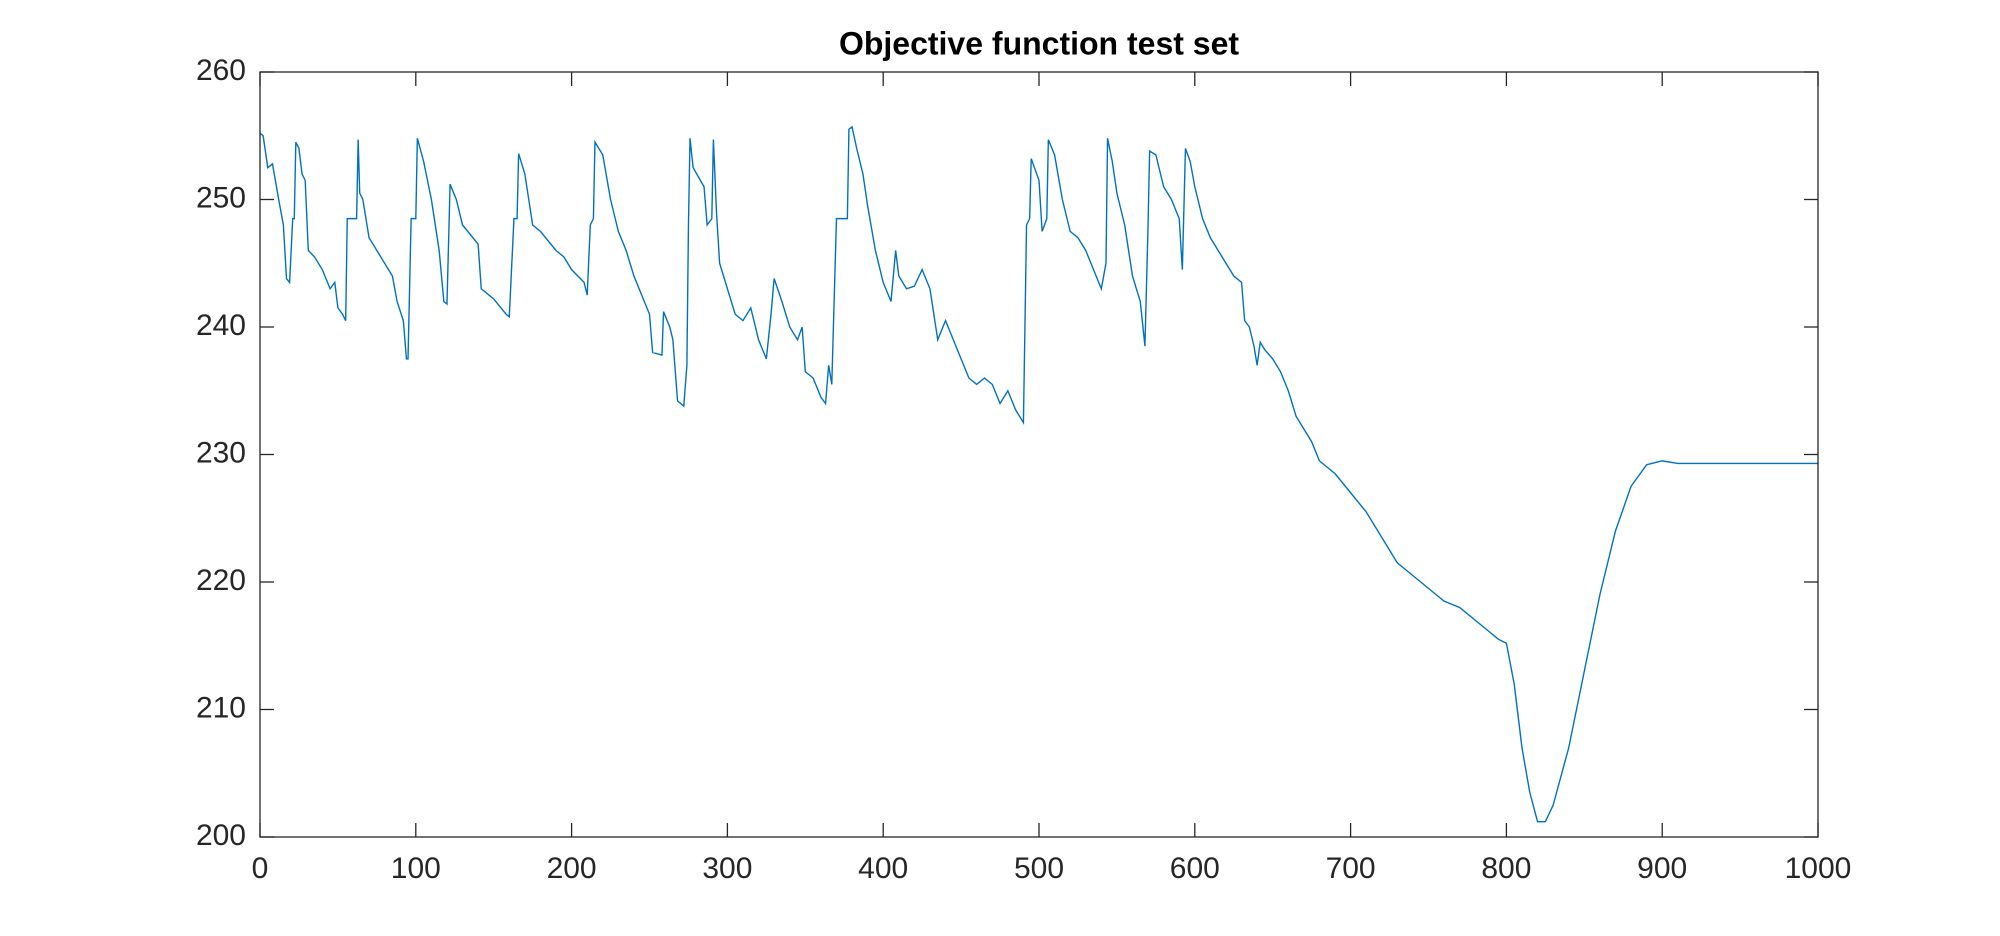 The image size is (2000, 936). Describe the element at coordinates (416, 868) in the screenshot. I see `x-tick-label: 100` at that location.